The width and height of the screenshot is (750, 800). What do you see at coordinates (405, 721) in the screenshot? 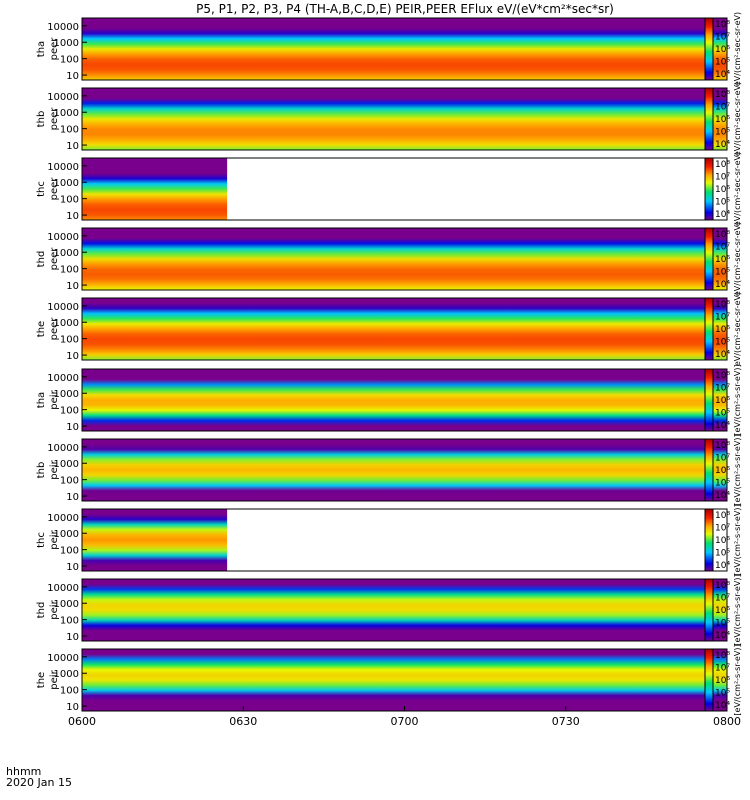
I see `x-tick-label: 0700` at bounding box center [405, 721].